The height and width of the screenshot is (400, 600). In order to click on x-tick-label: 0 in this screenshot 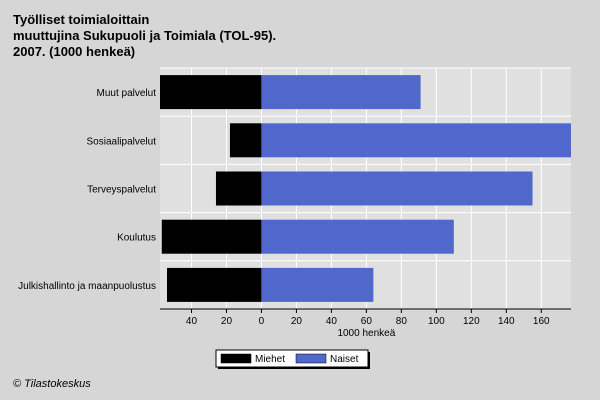, I will do `click(262, 321)`.